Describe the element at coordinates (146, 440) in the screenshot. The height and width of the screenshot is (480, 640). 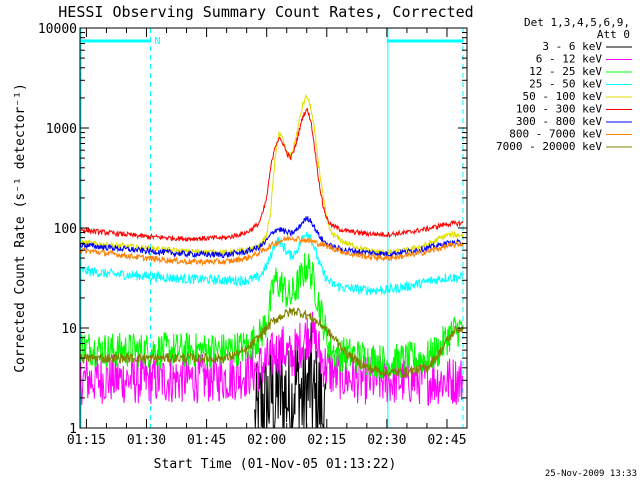
I see `x-tick-label: 01:30` at that location.